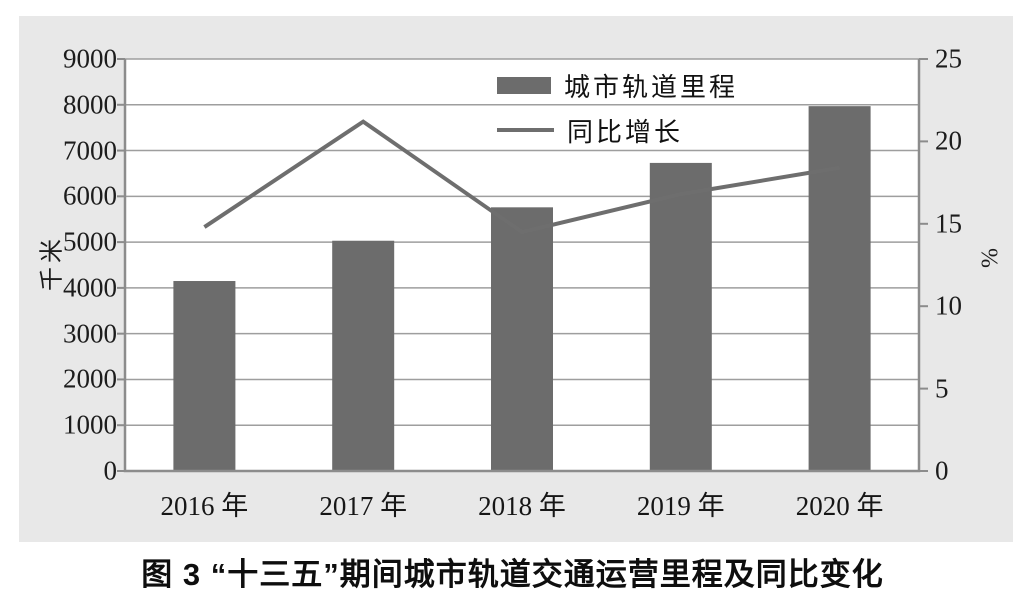 The height and width of the screenshot is (603, 1025). I want to click on right-tick-label: 5, so click(942, 388).